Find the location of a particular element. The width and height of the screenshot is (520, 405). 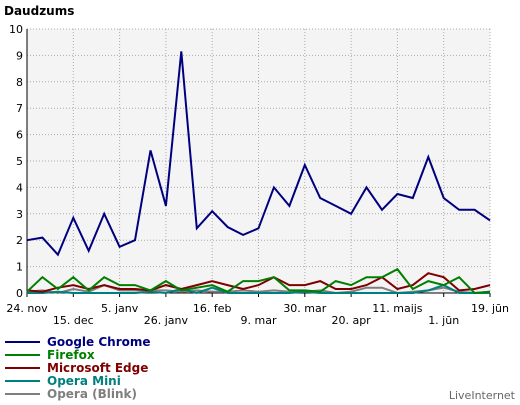

series-line-opera-mini is located at coordinates (258, 289).